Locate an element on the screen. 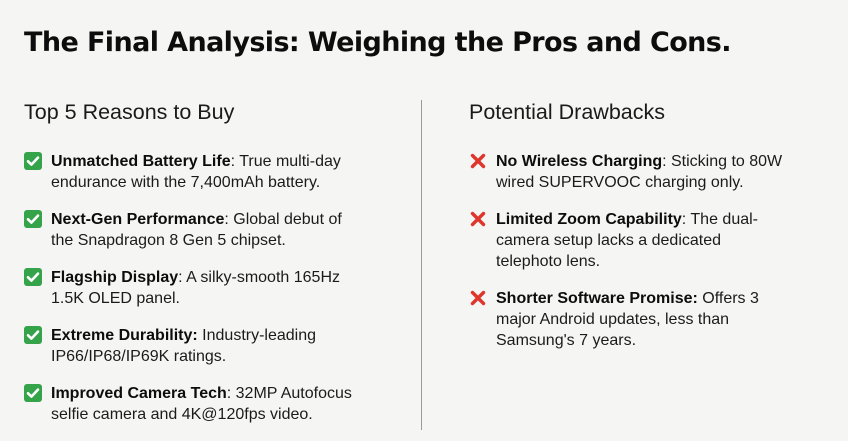 The height and width of the screenshot is (441, 848). item-description-line: selfie camera and 4K@120fps video. is located at coordinates (182, 414).